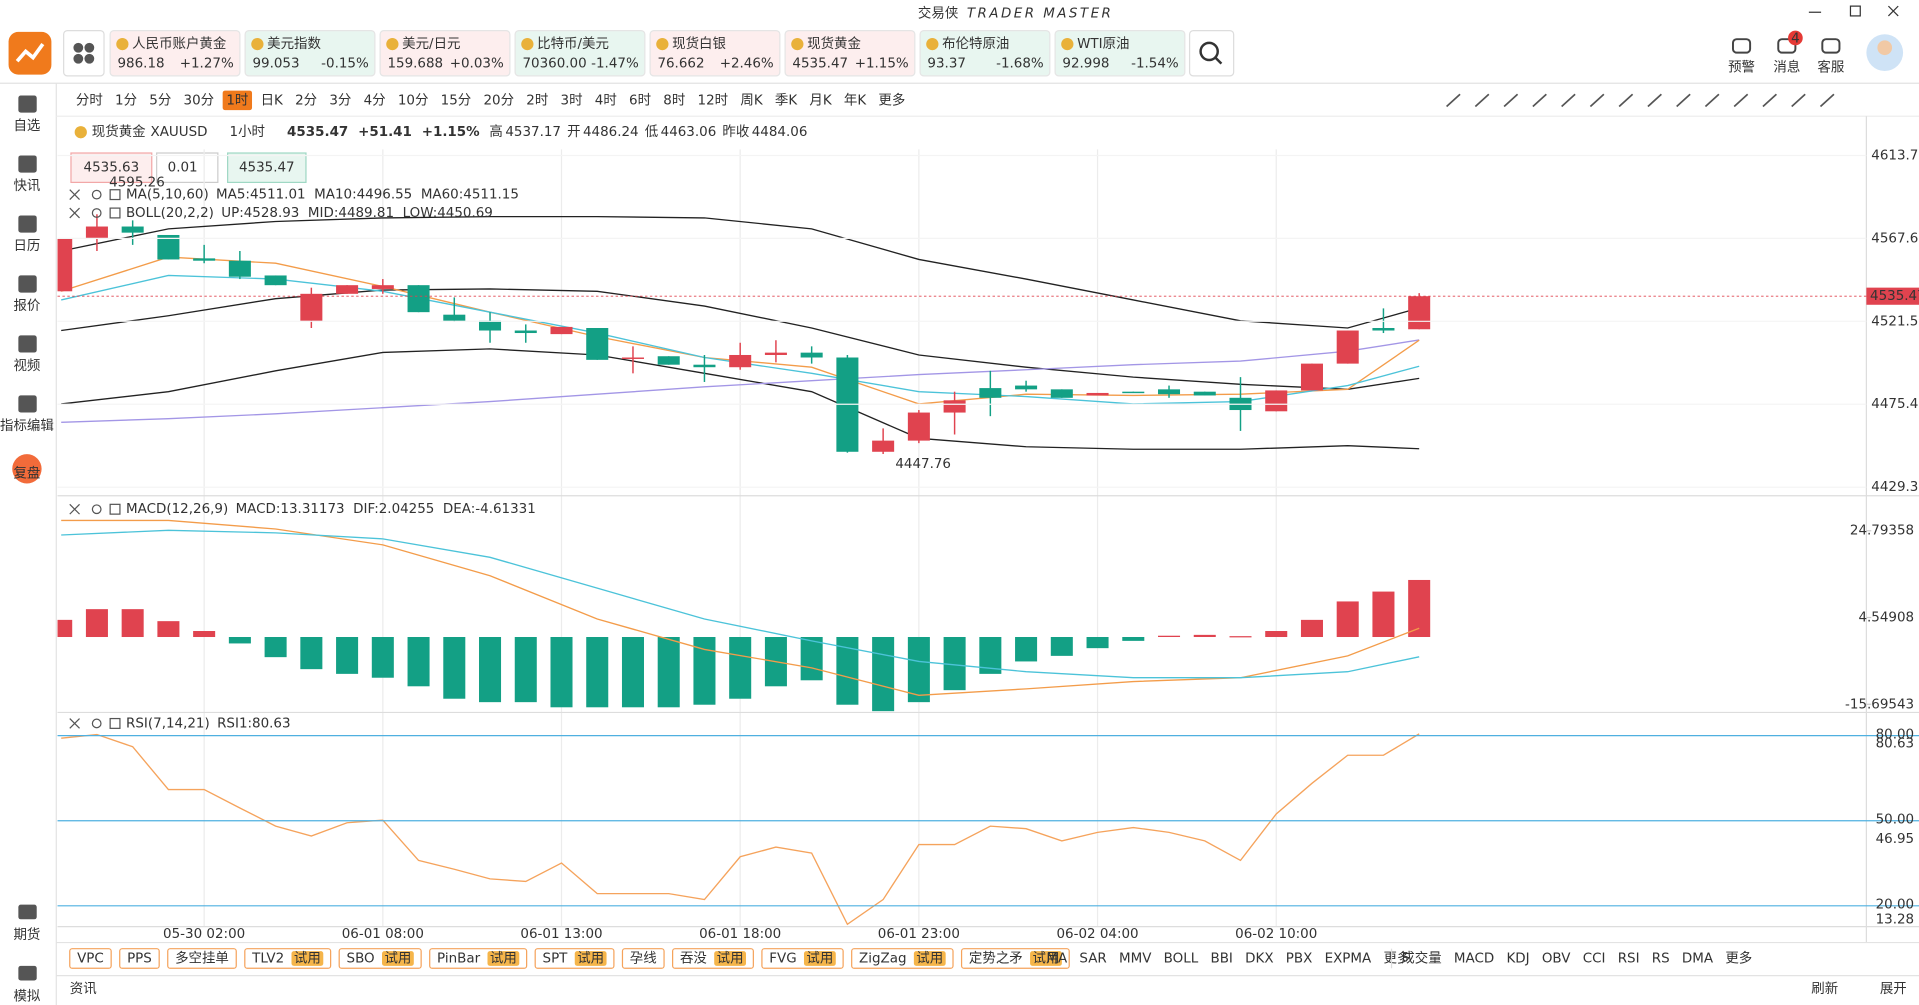 This screenshot has height=1005, width=1919. What do you see at coordinates (413, 100) in the screenshot?
I see `timeframe: 10分` at bounding box center [413, 100].